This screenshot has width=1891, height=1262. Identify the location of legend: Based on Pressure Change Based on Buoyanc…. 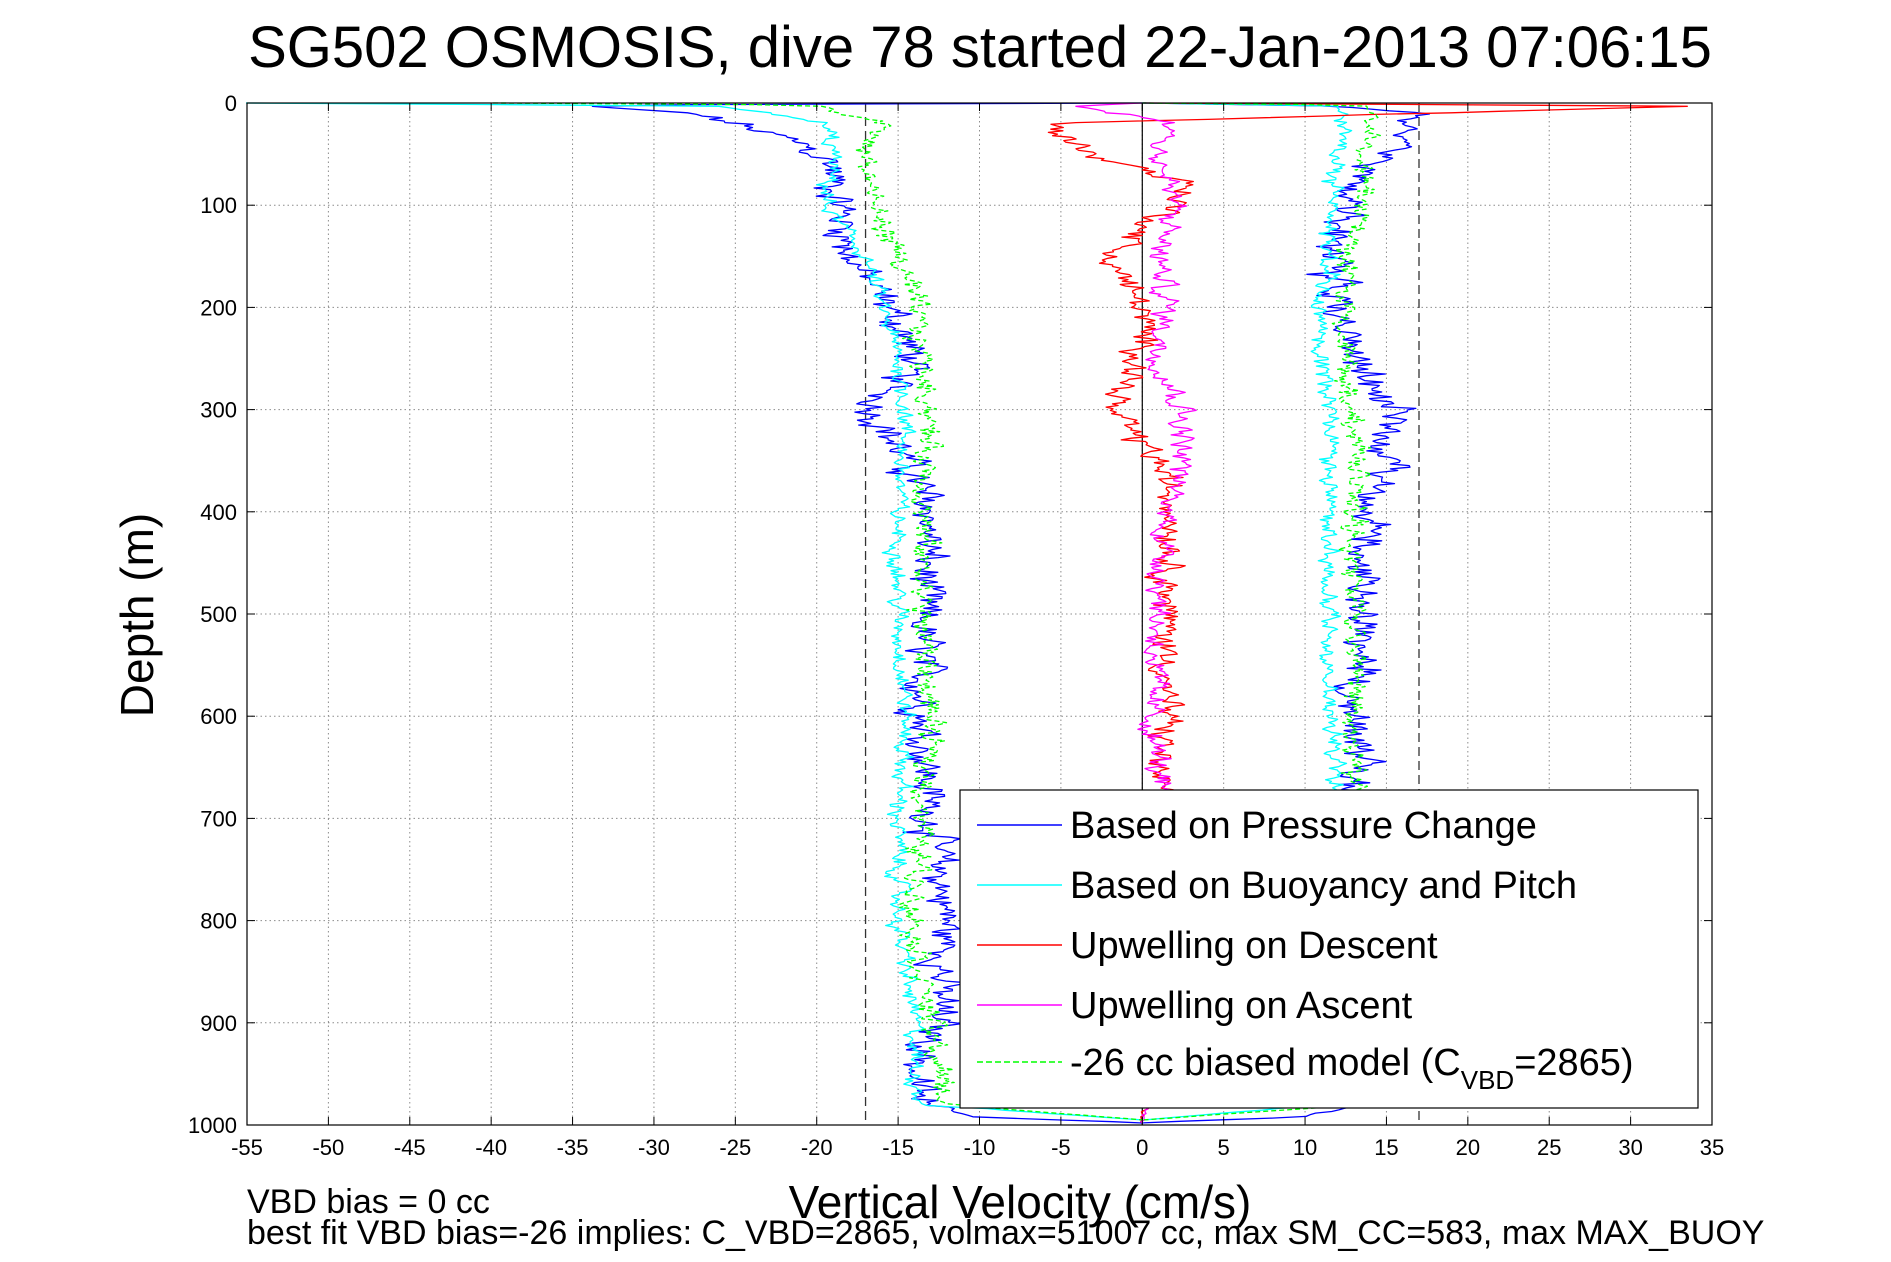
(1329, 949).